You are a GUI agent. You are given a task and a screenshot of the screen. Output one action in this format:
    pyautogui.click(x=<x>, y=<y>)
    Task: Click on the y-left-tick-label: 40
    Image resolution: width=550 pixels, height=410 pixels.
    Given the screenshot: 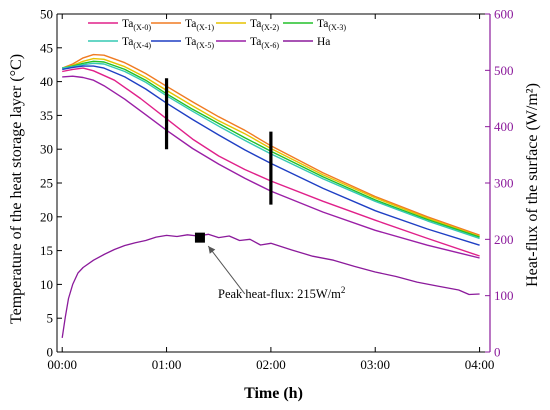 What is the action you would take?
    pyautogui.click(x=46, y=81)
    